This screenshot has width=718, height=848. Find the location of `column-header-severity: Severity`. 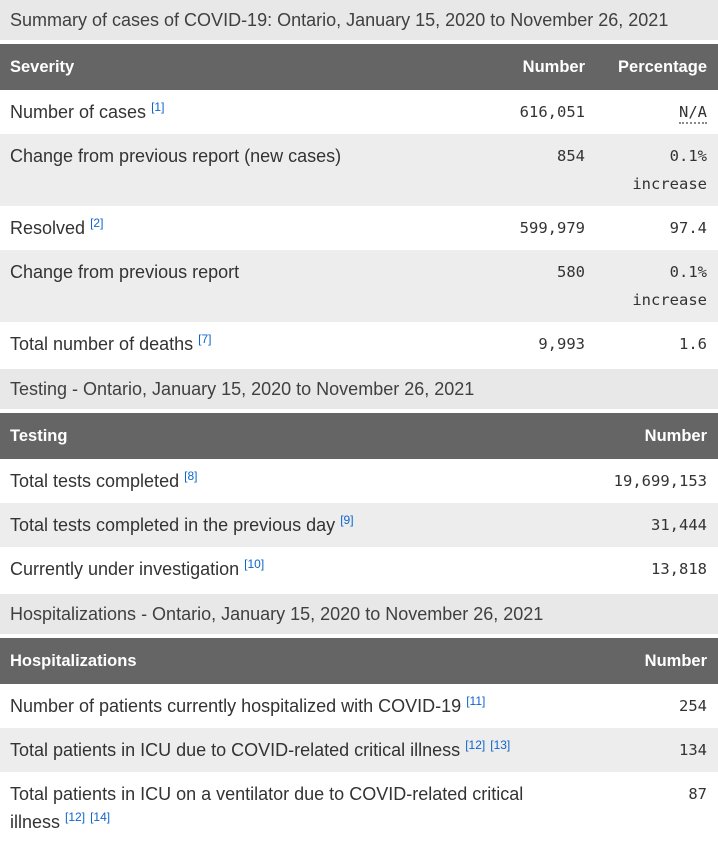

column-header-severity: Severity is located at coordinates (220, 67).